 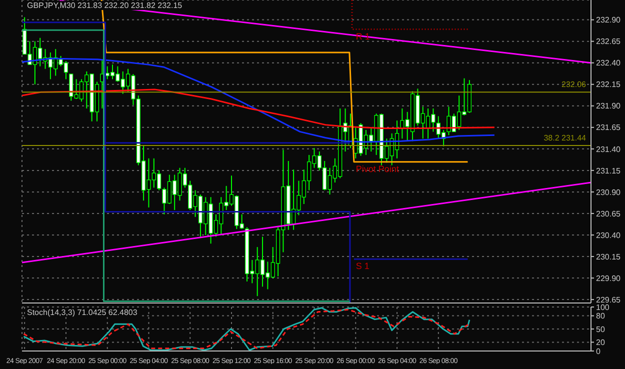 What do you see at coordinates (609, 63) in the screenshot?
I see `y-tick-label: 232.40` at bounding box center [609, 63].